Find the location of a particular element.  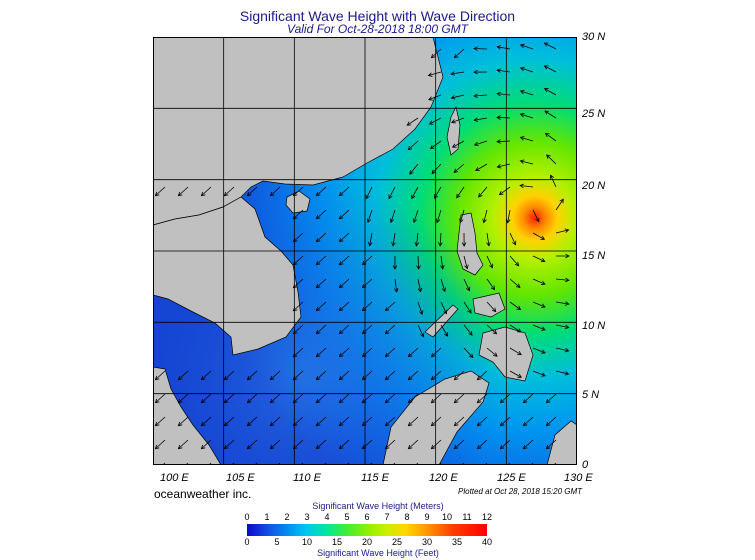

lon-label-115e: 115 E is located at coordinates (375, 478).